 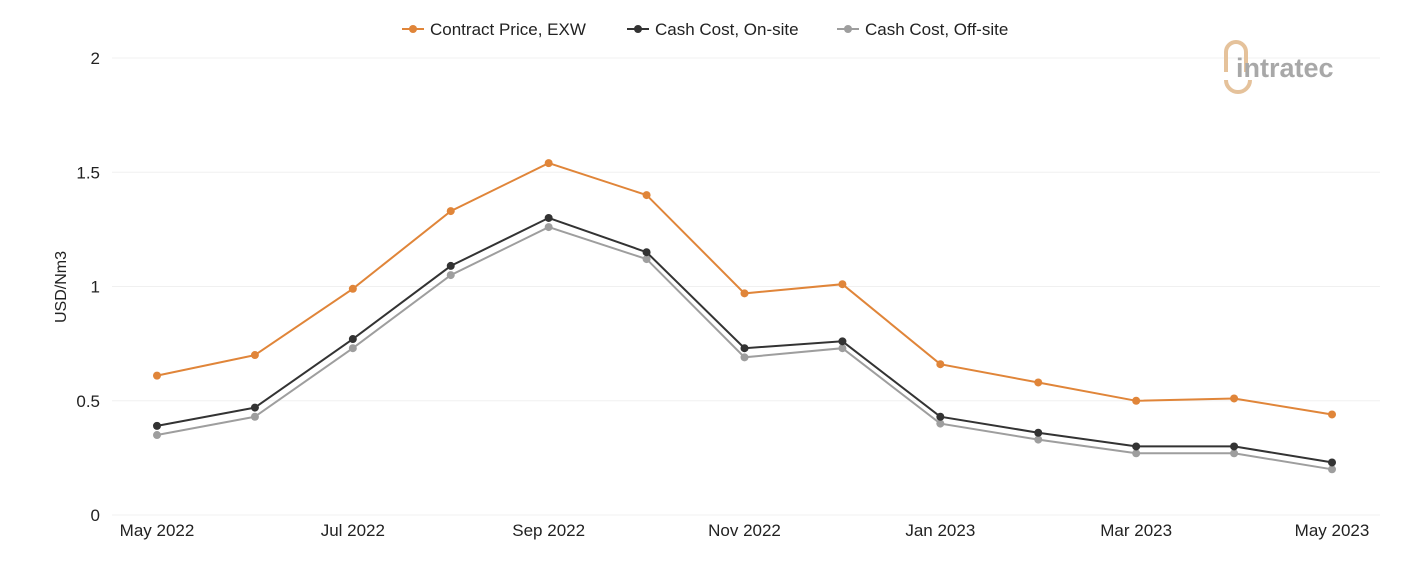 What do you see at coordinates (95, 58) in the screenshot?
I see `y-tick-label: 2` at bounding box center [95, 58].